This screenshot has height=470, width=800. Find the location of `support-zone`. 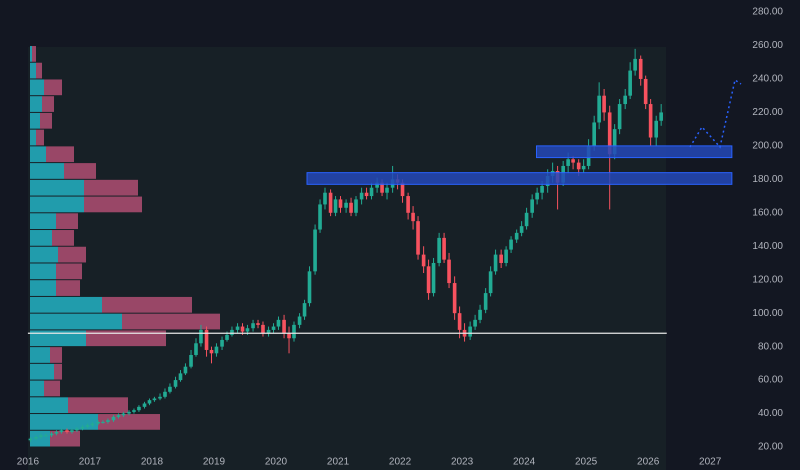

support-zone is located at coordinates (634, 152).